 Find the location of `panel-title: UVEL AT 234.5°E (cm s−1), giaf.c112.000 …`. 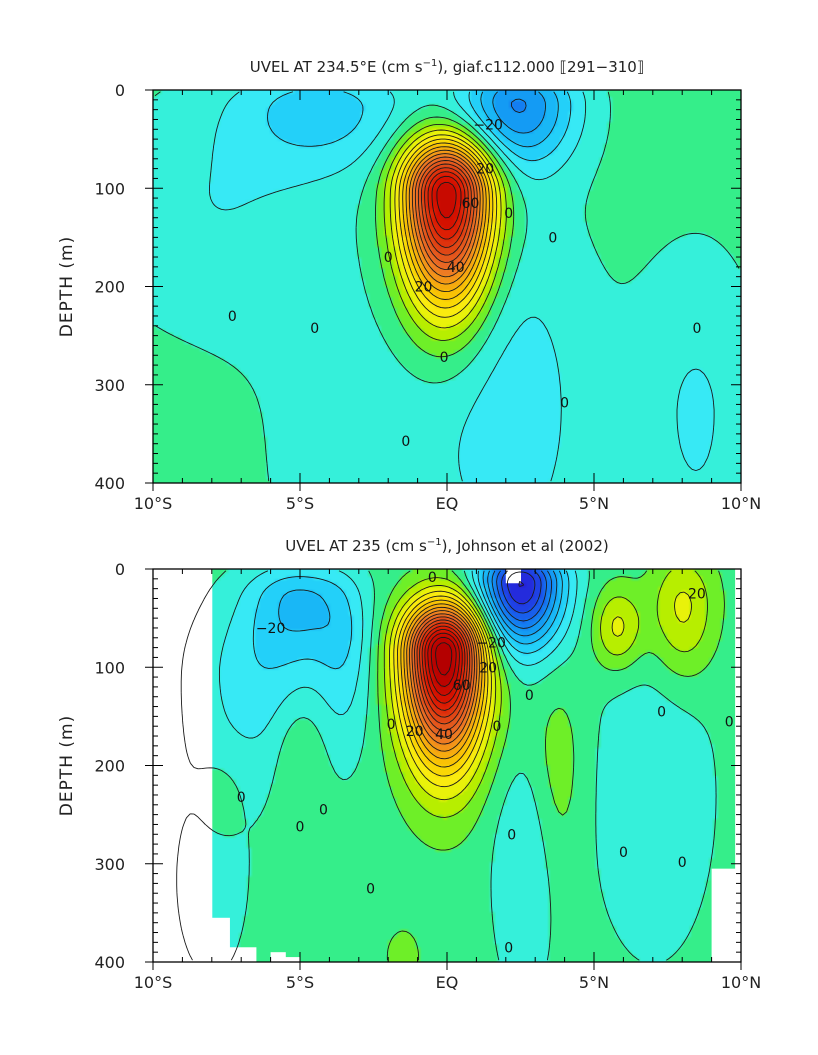

panel-title: UVEL AT 234.5°E (cm s−1), giaf.c112.000 … is located at coordinates (447, 67).